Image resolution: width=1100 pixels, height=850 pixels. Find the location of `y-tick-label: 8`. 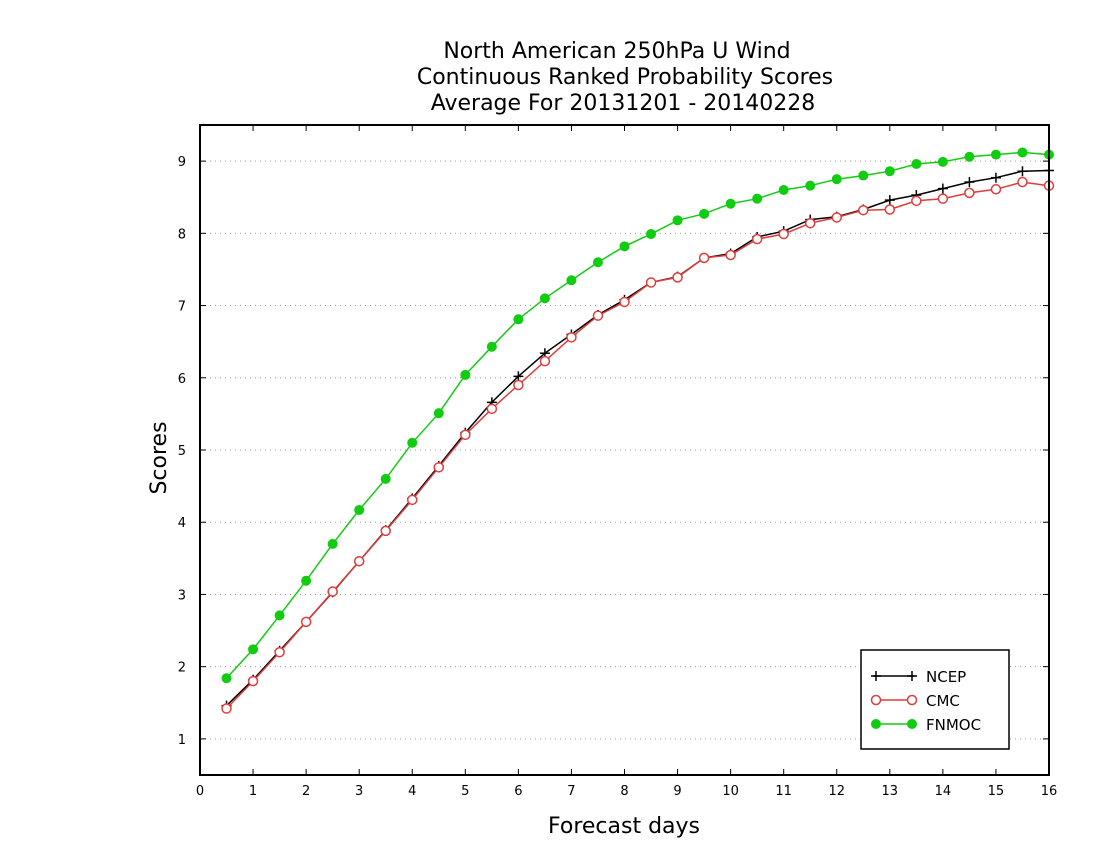

y-tick-label: 8 is located at coordinates (182, 234).